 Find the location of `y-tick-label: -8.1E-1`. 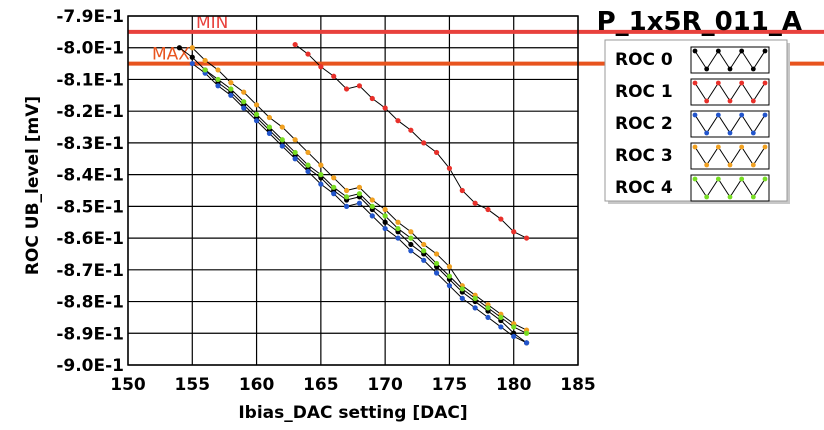

y-tick-label: -8.1E-1 is located at coordinates (90, 80).